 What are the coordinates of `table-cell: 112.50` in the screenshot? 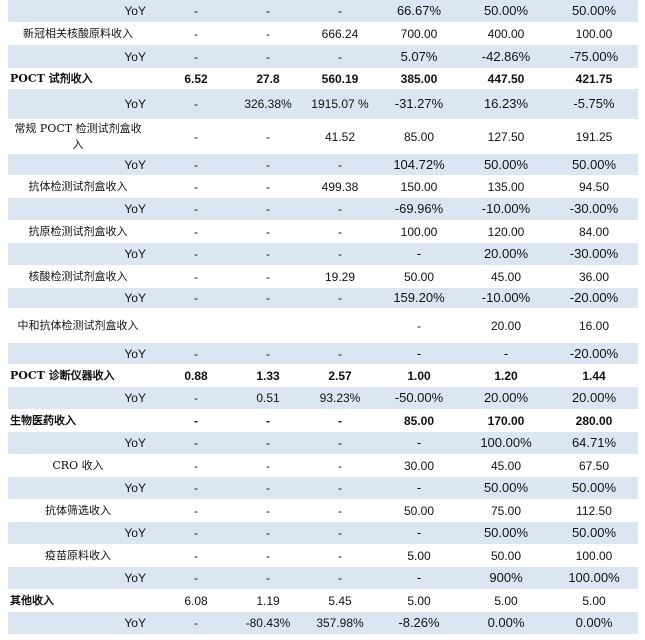 It's located at (594, 510).